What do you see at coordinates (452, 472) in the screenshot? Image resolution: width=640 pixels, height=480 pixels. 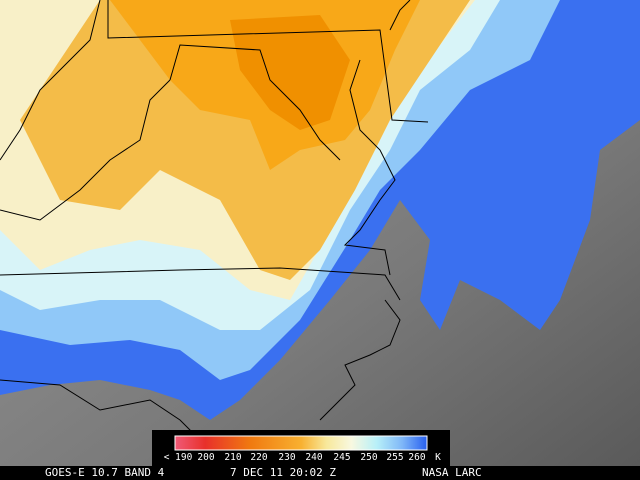 I see `source-label: NASA LARC` at bounding box center [452, 472].